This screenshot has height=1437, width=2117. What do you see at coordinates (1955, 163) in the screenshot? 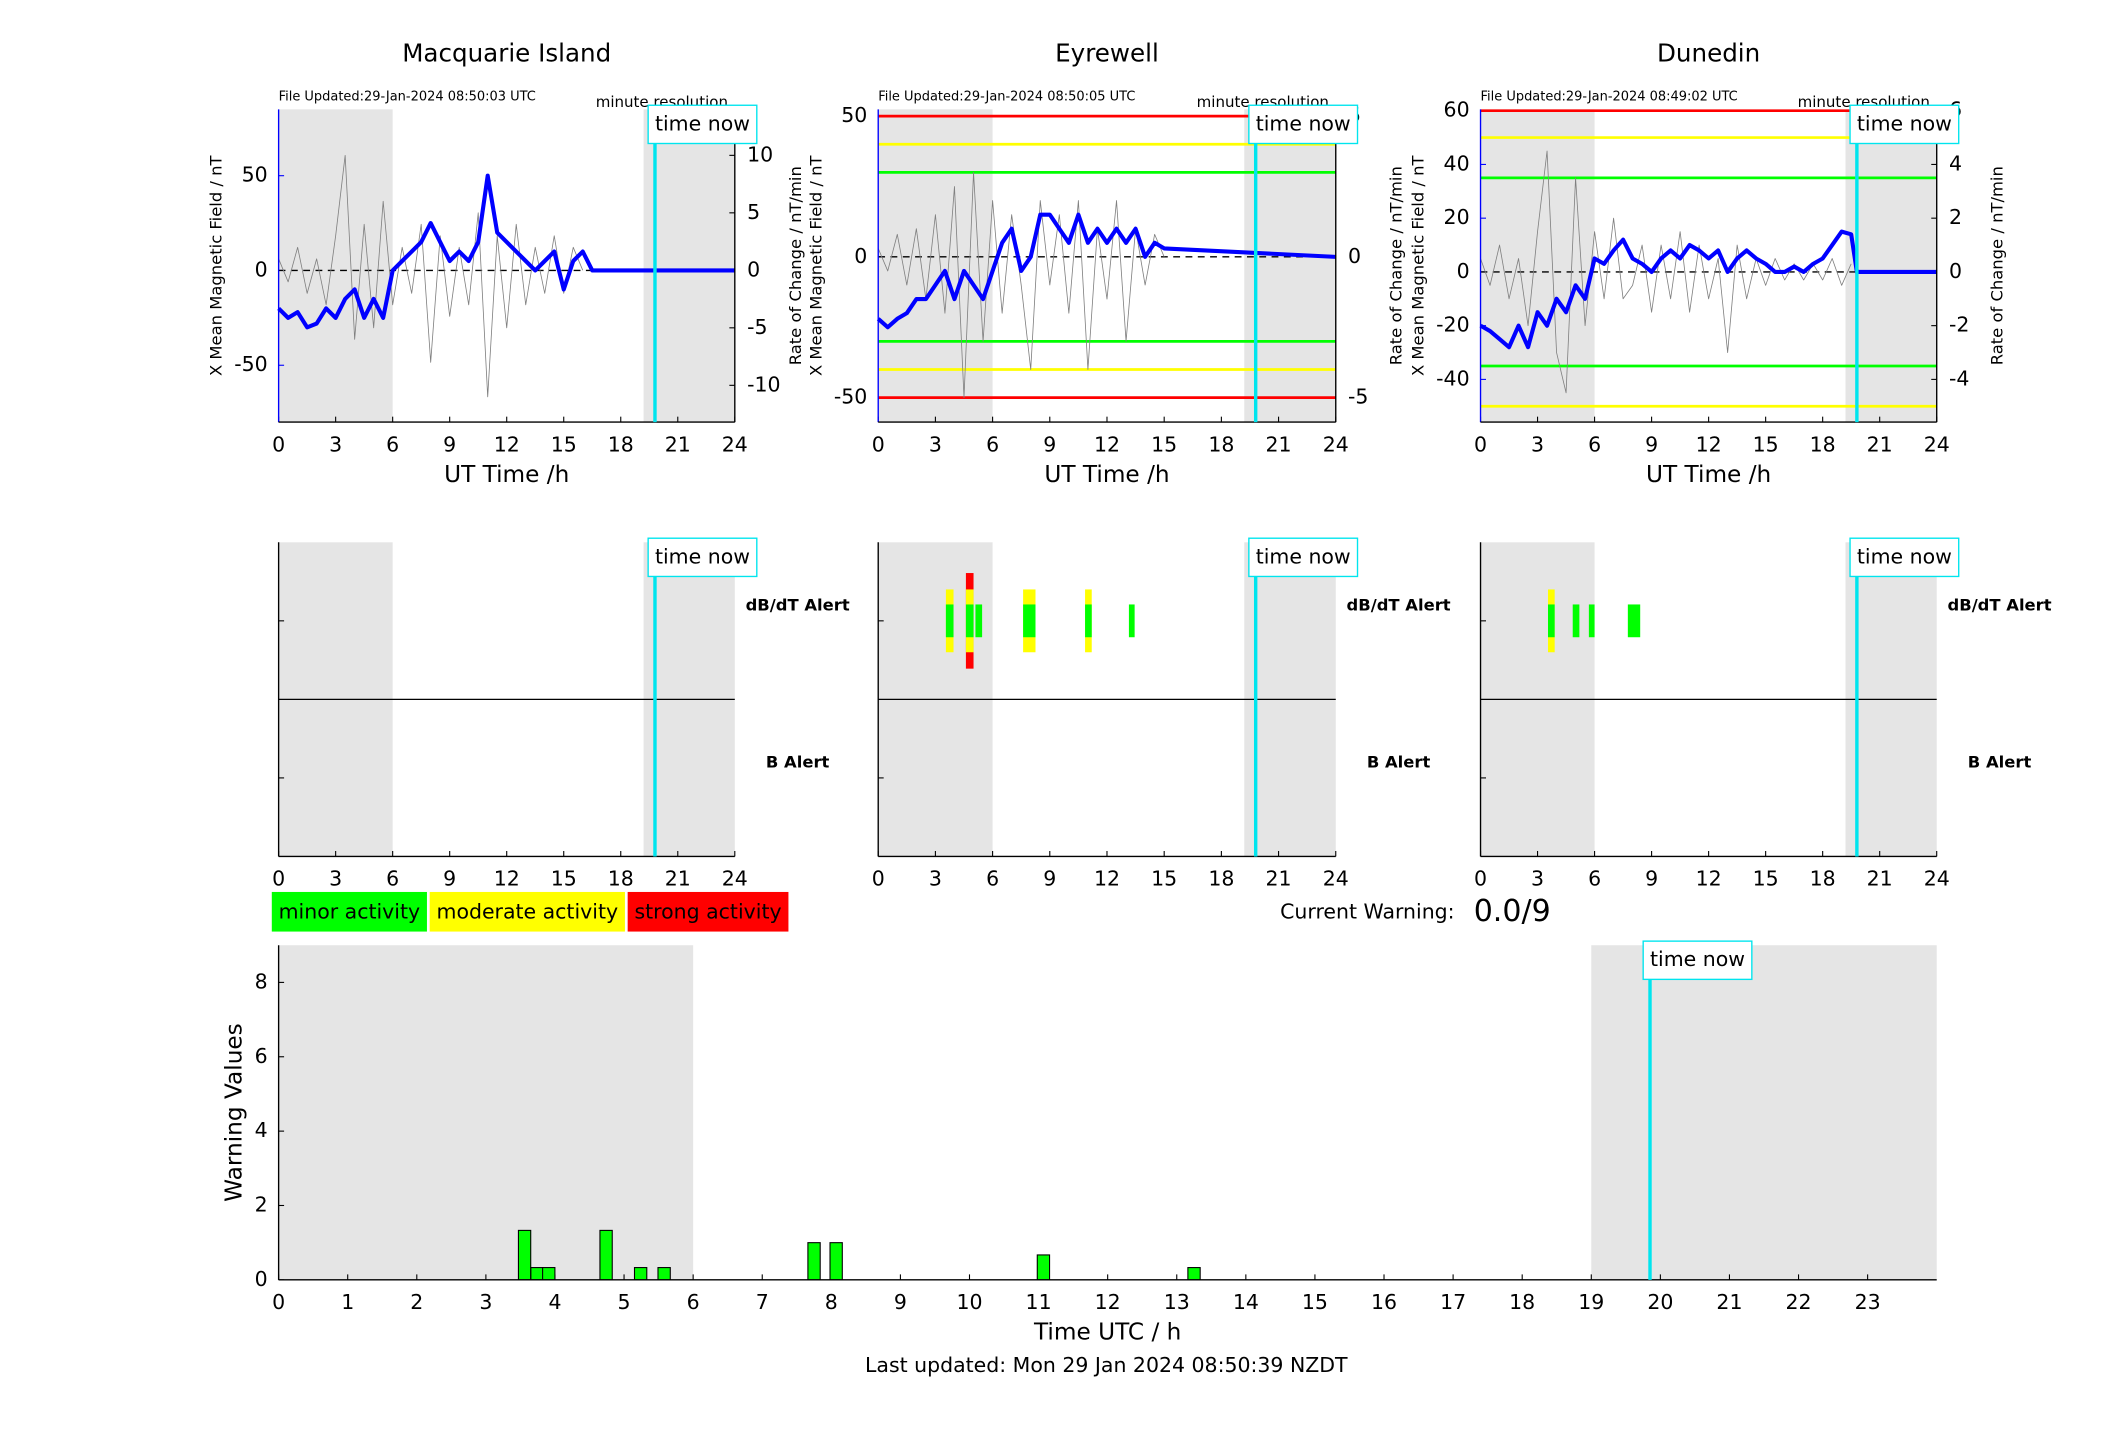
I see `y2-tick-label: 4` at bounding box center [1955, 163].